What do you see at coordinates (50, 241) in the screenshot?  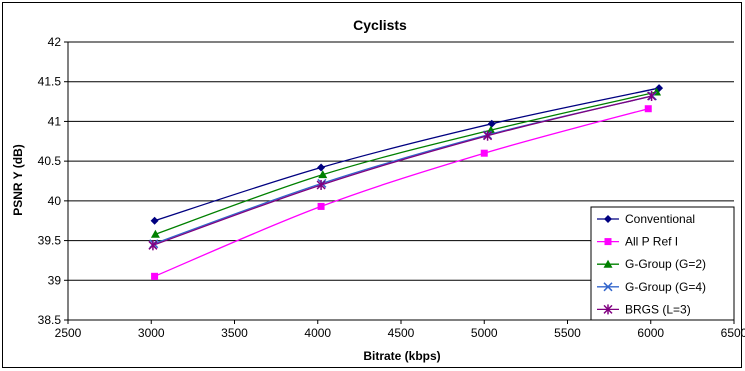 I see `y-tick-label: 39.5` at bounding box center [50, 241].